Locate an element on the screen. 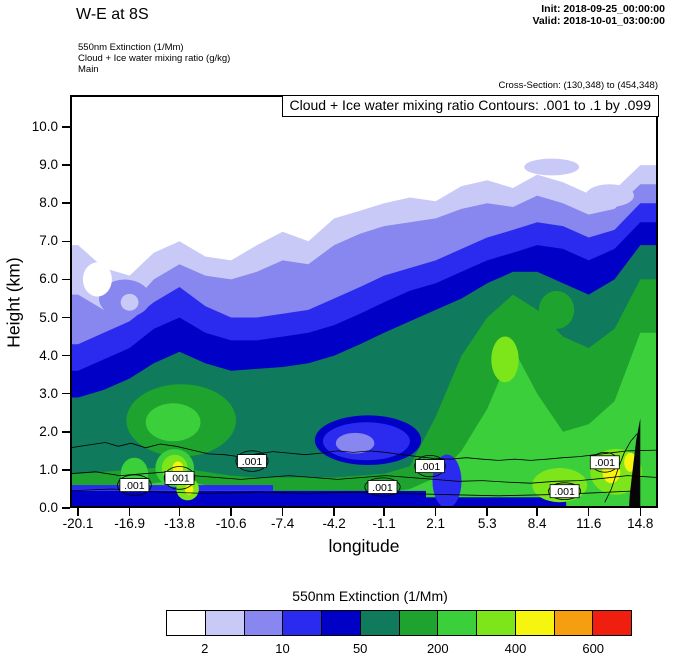 Image resolution: width=674 pixels, height=667 pixels. legend-boundary-label: 50 is located at coordinates (360, 648).